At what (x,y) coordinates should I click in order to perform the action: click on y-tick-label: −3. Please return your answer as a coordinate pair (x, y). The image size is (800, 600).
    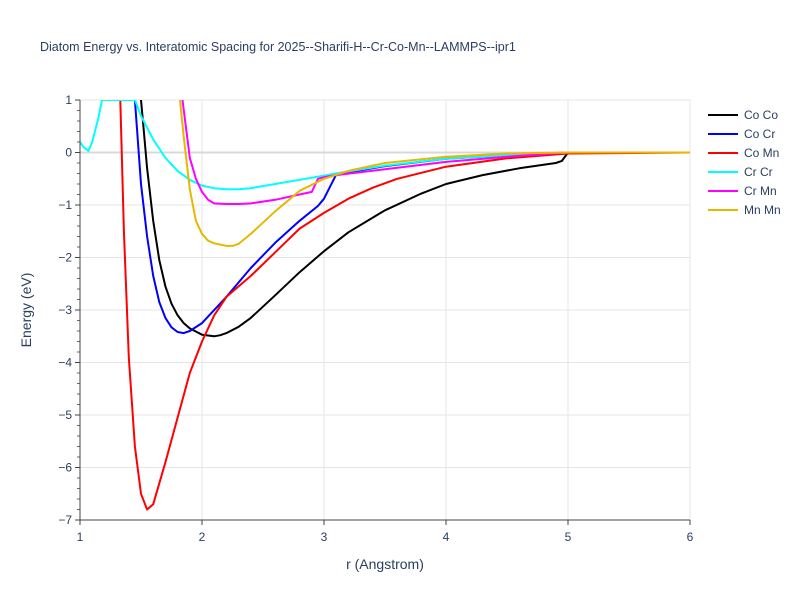
    Looking at the image, I should click on (65, 310).